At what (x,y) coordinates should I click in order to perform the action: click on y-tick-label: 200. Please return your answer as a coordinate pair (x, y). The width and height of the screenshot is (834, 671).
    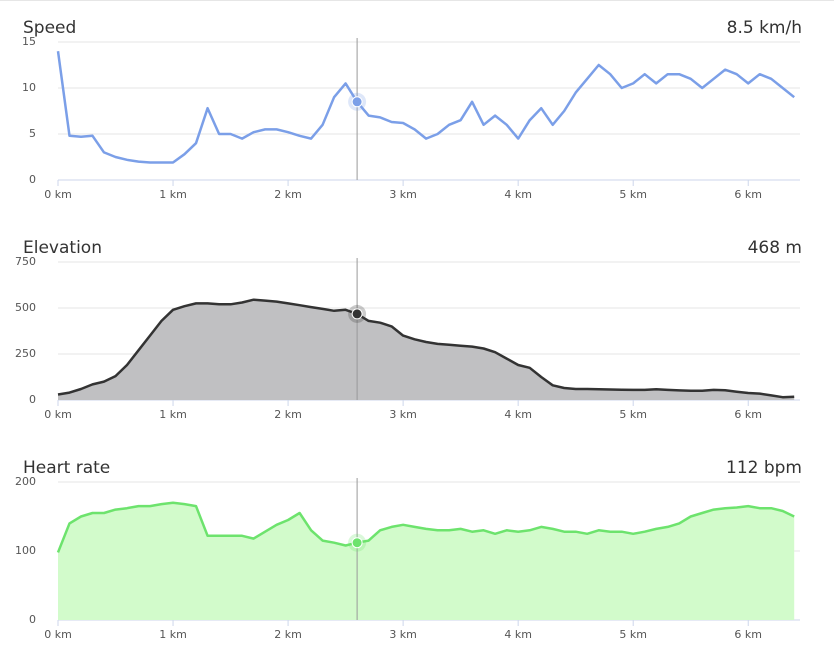
    Looking at the image, I should click on (25, 481).